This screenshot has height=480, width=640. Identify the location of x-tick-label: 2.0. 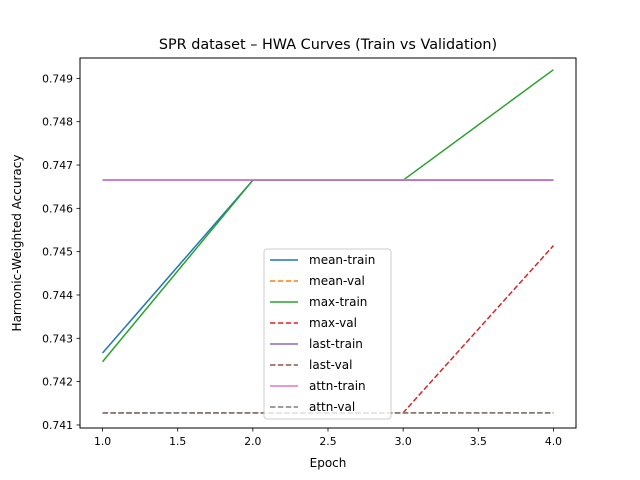
(252, 441).